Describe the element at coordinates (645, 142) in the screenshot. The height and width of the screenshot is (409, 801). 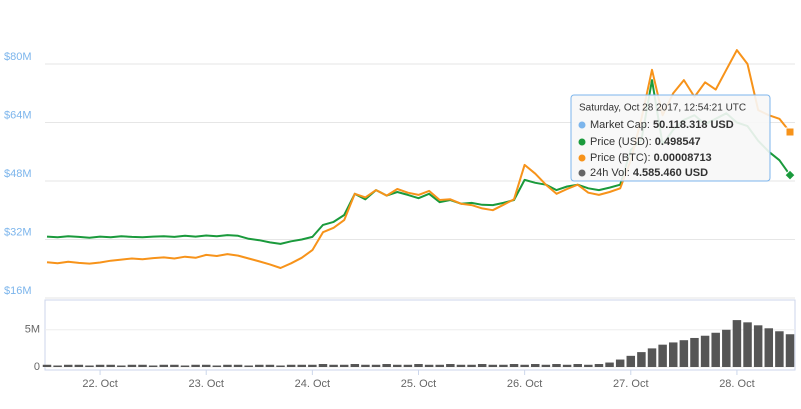
I see `tooltip-label: Price (USD): 0.498547` at that location.